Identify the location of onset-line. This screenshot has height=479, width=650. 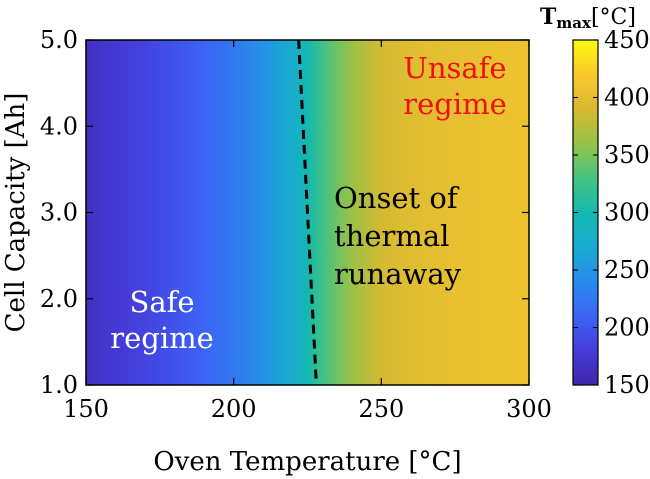
(307, 212).